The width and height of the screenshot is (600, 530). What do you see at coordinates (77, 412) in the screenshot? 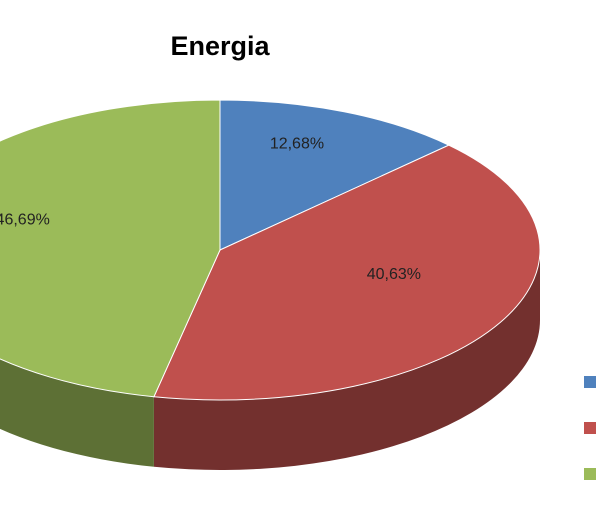
I see `pie-side` at bounding box center [77, 412].